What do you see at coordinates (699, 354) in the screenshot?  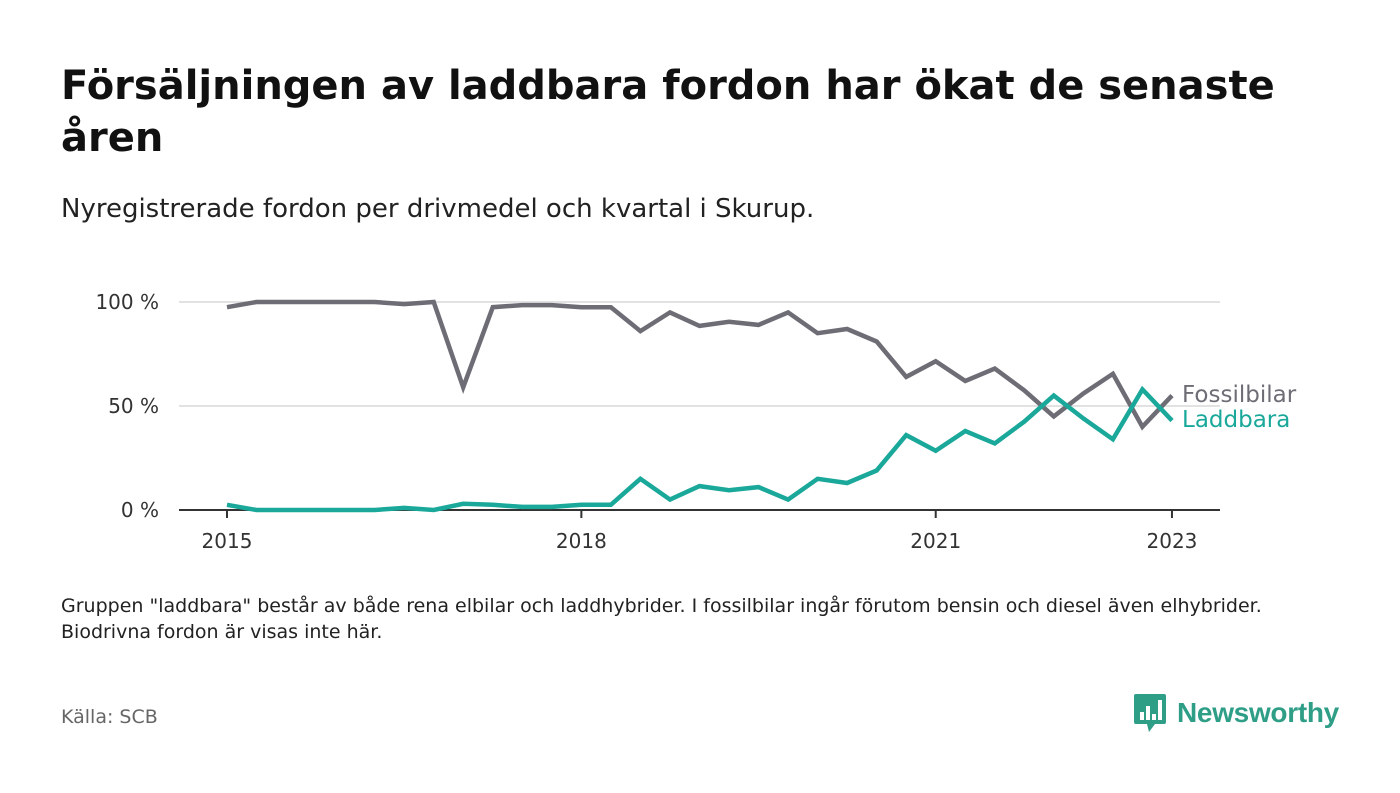 I see `grid-lines` at bounding box center [699, 354].